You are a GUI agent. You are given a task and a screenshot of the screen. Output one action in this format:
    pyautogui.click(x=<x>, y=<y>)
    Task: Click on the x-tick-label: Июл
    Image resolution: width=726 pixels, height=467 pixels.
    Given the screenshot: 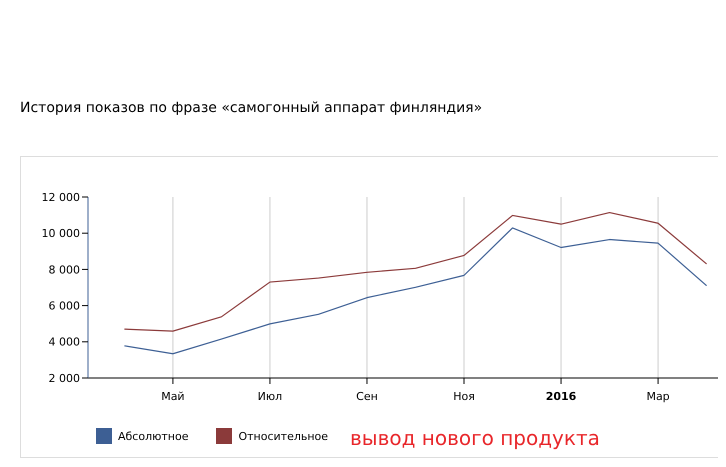 What is the action you would take?
    pyautogui.click(x=270, y=396)
    